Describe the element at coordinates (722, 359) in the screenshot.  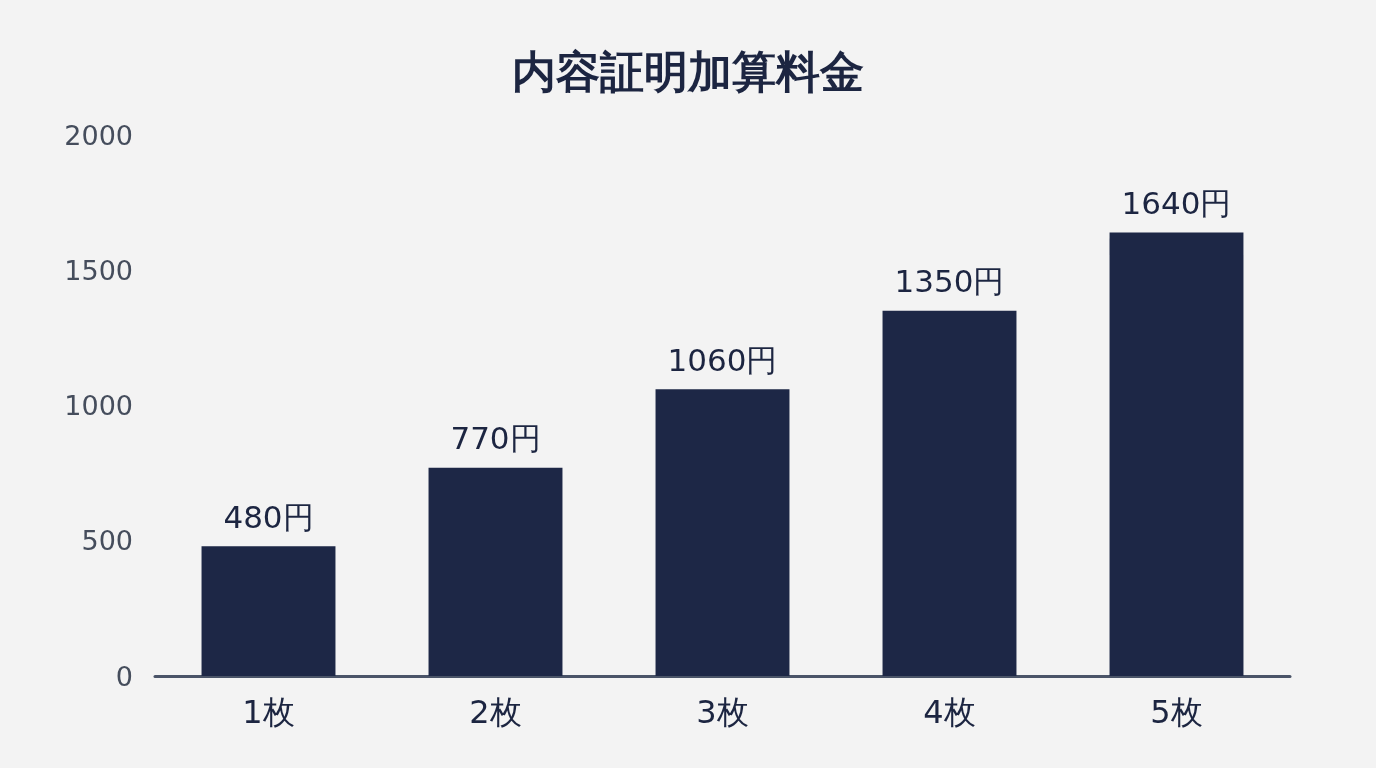
I see `data-label: 1060円` at that location.